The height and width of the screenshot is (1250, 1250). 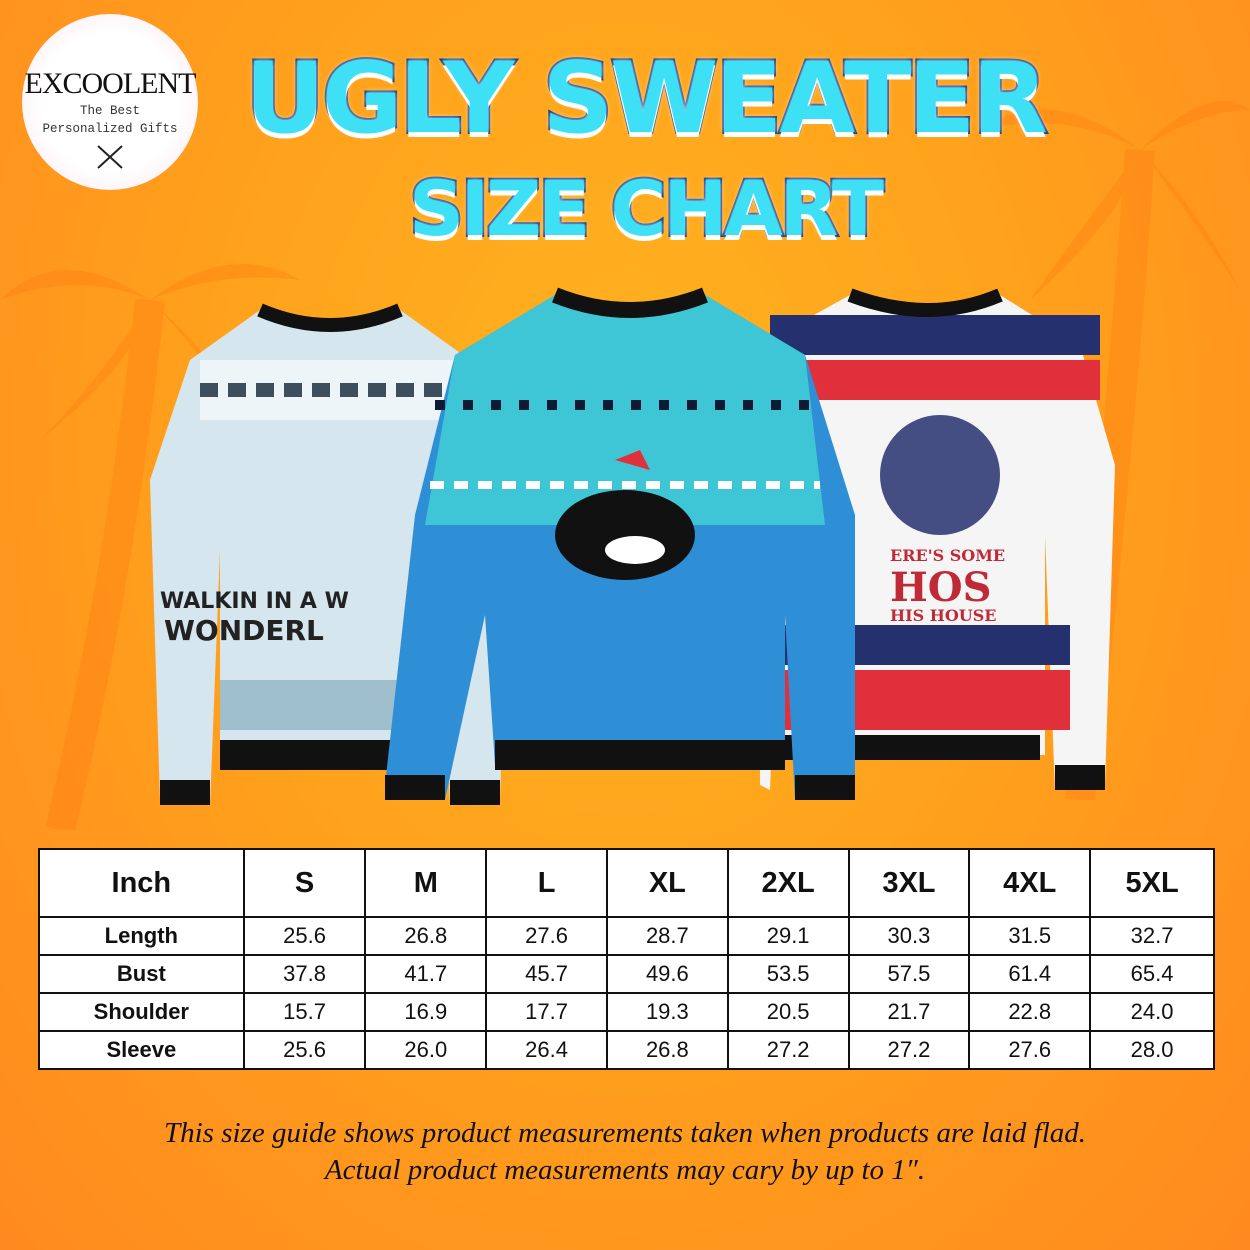 What do you see at coordinates (1030, 1012) in the screenshot?
I see `table-cell: 22.8` at bounding box center [1030, 1012].